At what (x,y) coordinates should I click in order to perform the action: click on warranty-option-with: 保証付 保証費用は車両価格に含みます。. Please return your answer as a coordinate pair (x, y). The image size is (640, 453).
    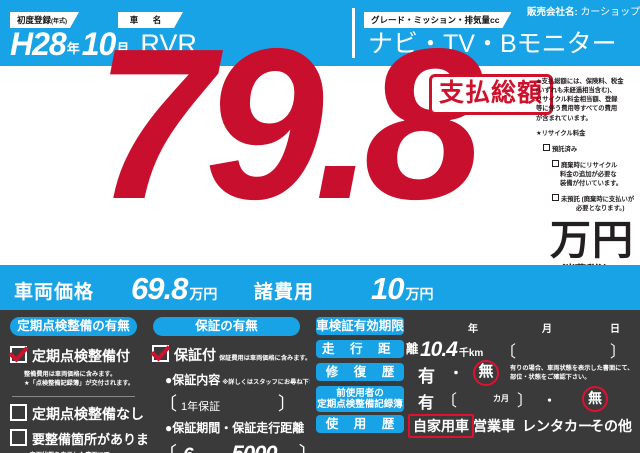
    Looking at the image, I should click on (231, 355).